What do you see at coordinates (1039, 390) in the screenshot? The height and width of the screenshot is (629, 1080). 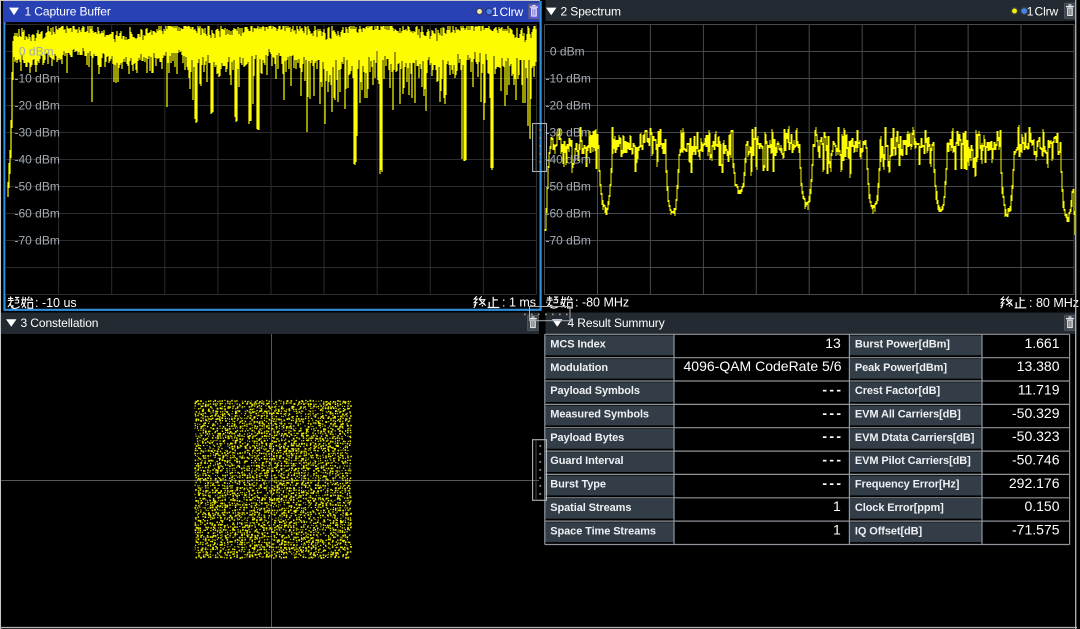 I see `svg-text: 11.719` at bounding box center [1039, 390].